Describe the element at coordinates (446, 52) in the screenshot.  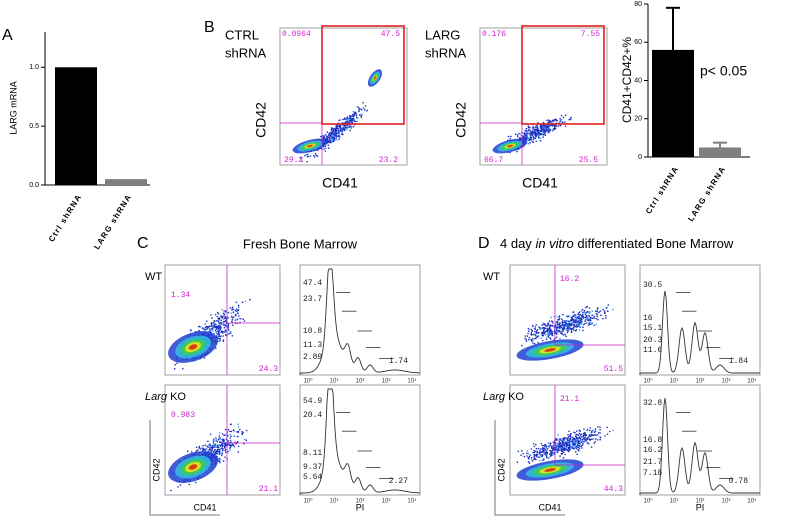
I see `plot-label: shRNA` at that location.